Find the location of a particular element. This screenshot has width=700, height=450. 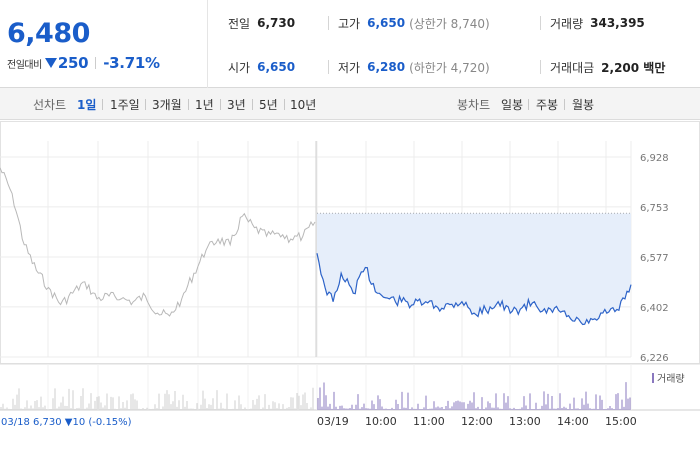

y-tick-label: 6,577 is located at coordinates (654, 258).